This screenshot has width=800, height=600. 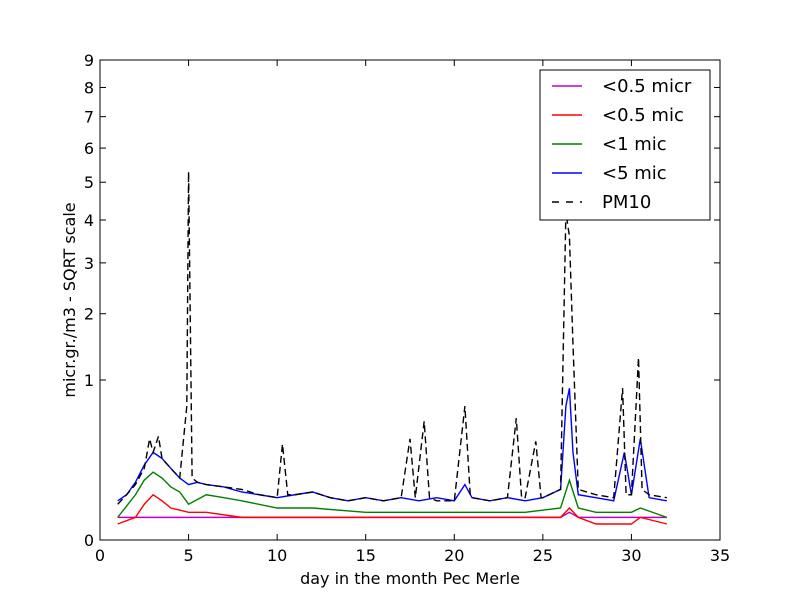 I want to click on y-tick-label: 7, so click(x=89, y=117).